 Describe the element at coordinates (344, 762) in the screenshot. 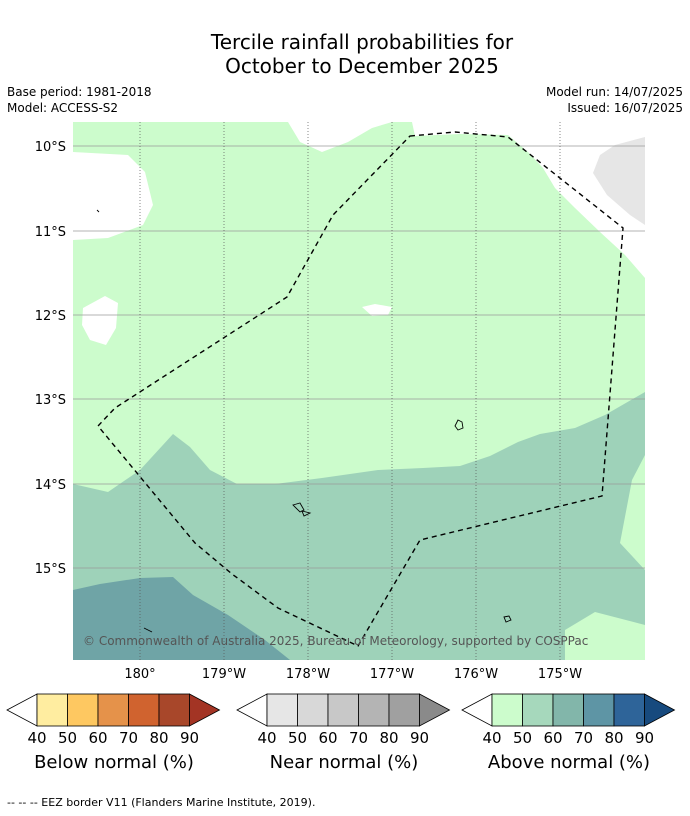

I see `legend-label-near: Near normal (%)` at that location.